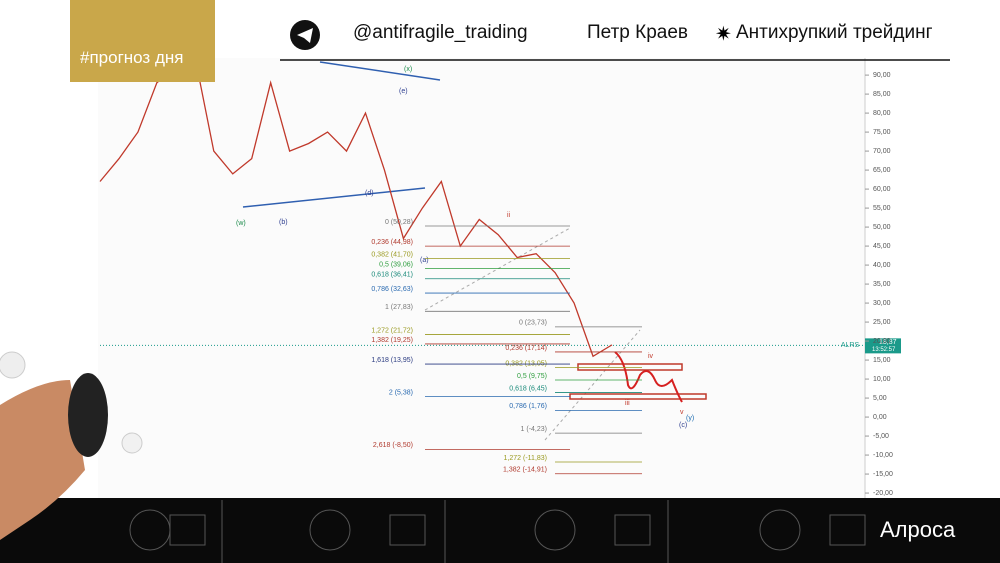 The image size is (1000, 563). I want to click on company: Алроса, so click(918, 529).